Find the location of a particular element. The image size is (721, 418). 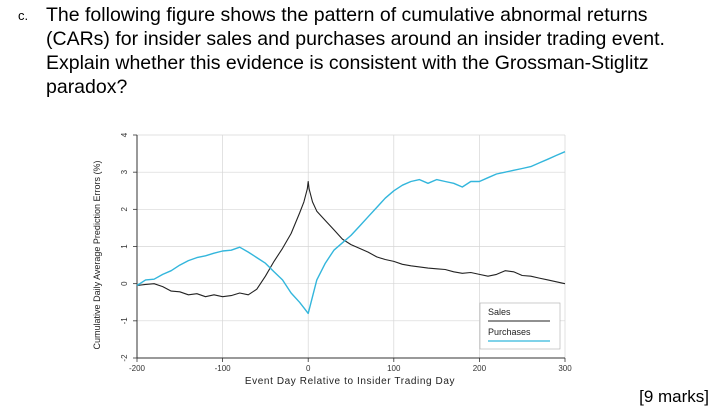

y-tick-label: 4 is located at coordinates (124, 134).